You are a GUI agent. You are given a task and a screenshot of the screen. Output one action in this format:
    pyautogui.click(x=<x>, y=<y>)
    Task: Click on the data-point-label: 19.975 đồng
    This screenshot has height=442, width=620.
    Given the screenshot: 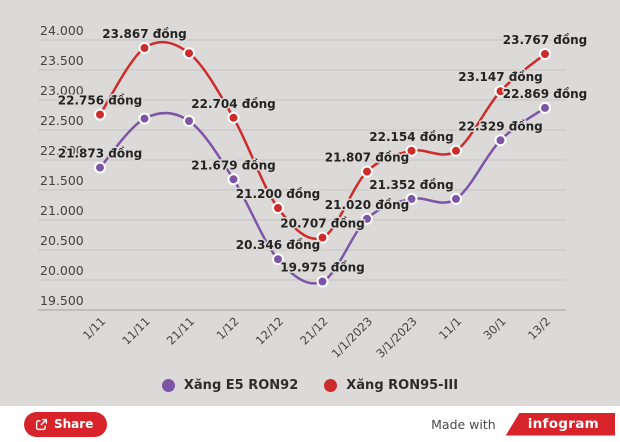 What is the action you would take?
    pyautogui.click(x=322, y=268)
    